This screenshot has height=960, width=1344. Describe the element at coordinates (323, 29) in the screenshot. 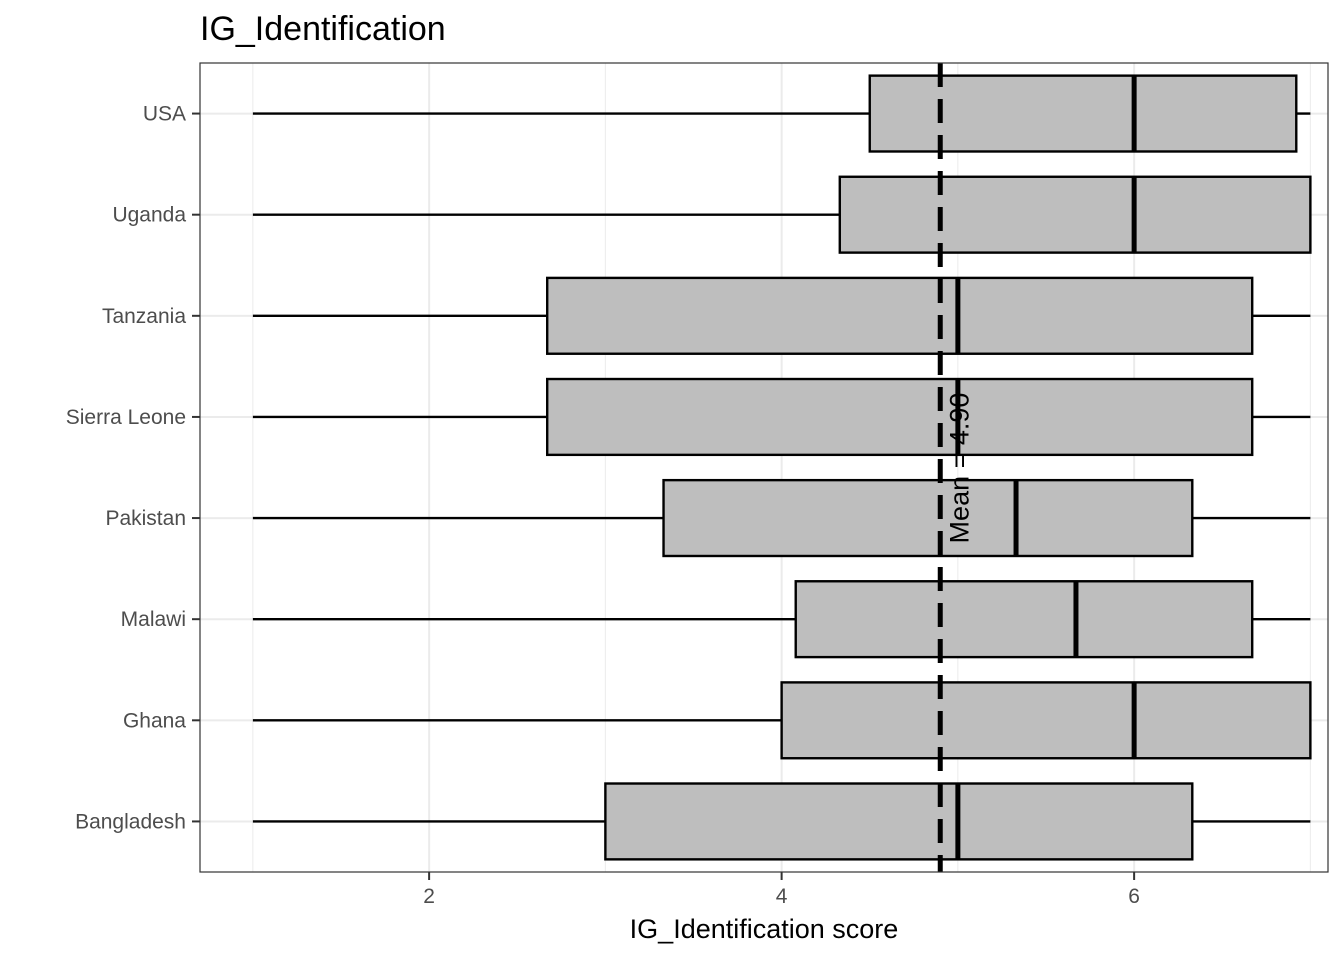

I see `chart-title: IG_Identification` at that location.